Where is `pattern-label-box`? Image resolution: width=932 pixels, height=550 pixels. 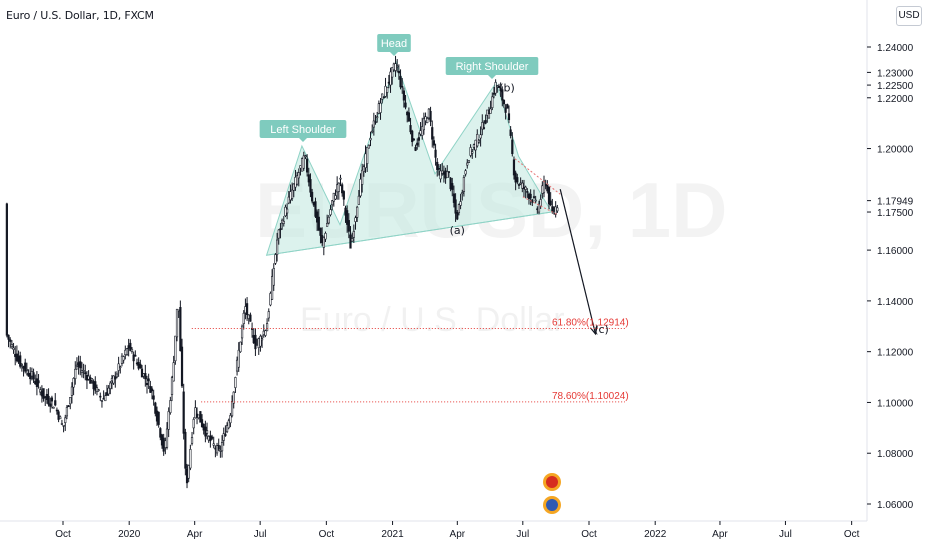
pattern-label-box is located at coordinates (303, 129).